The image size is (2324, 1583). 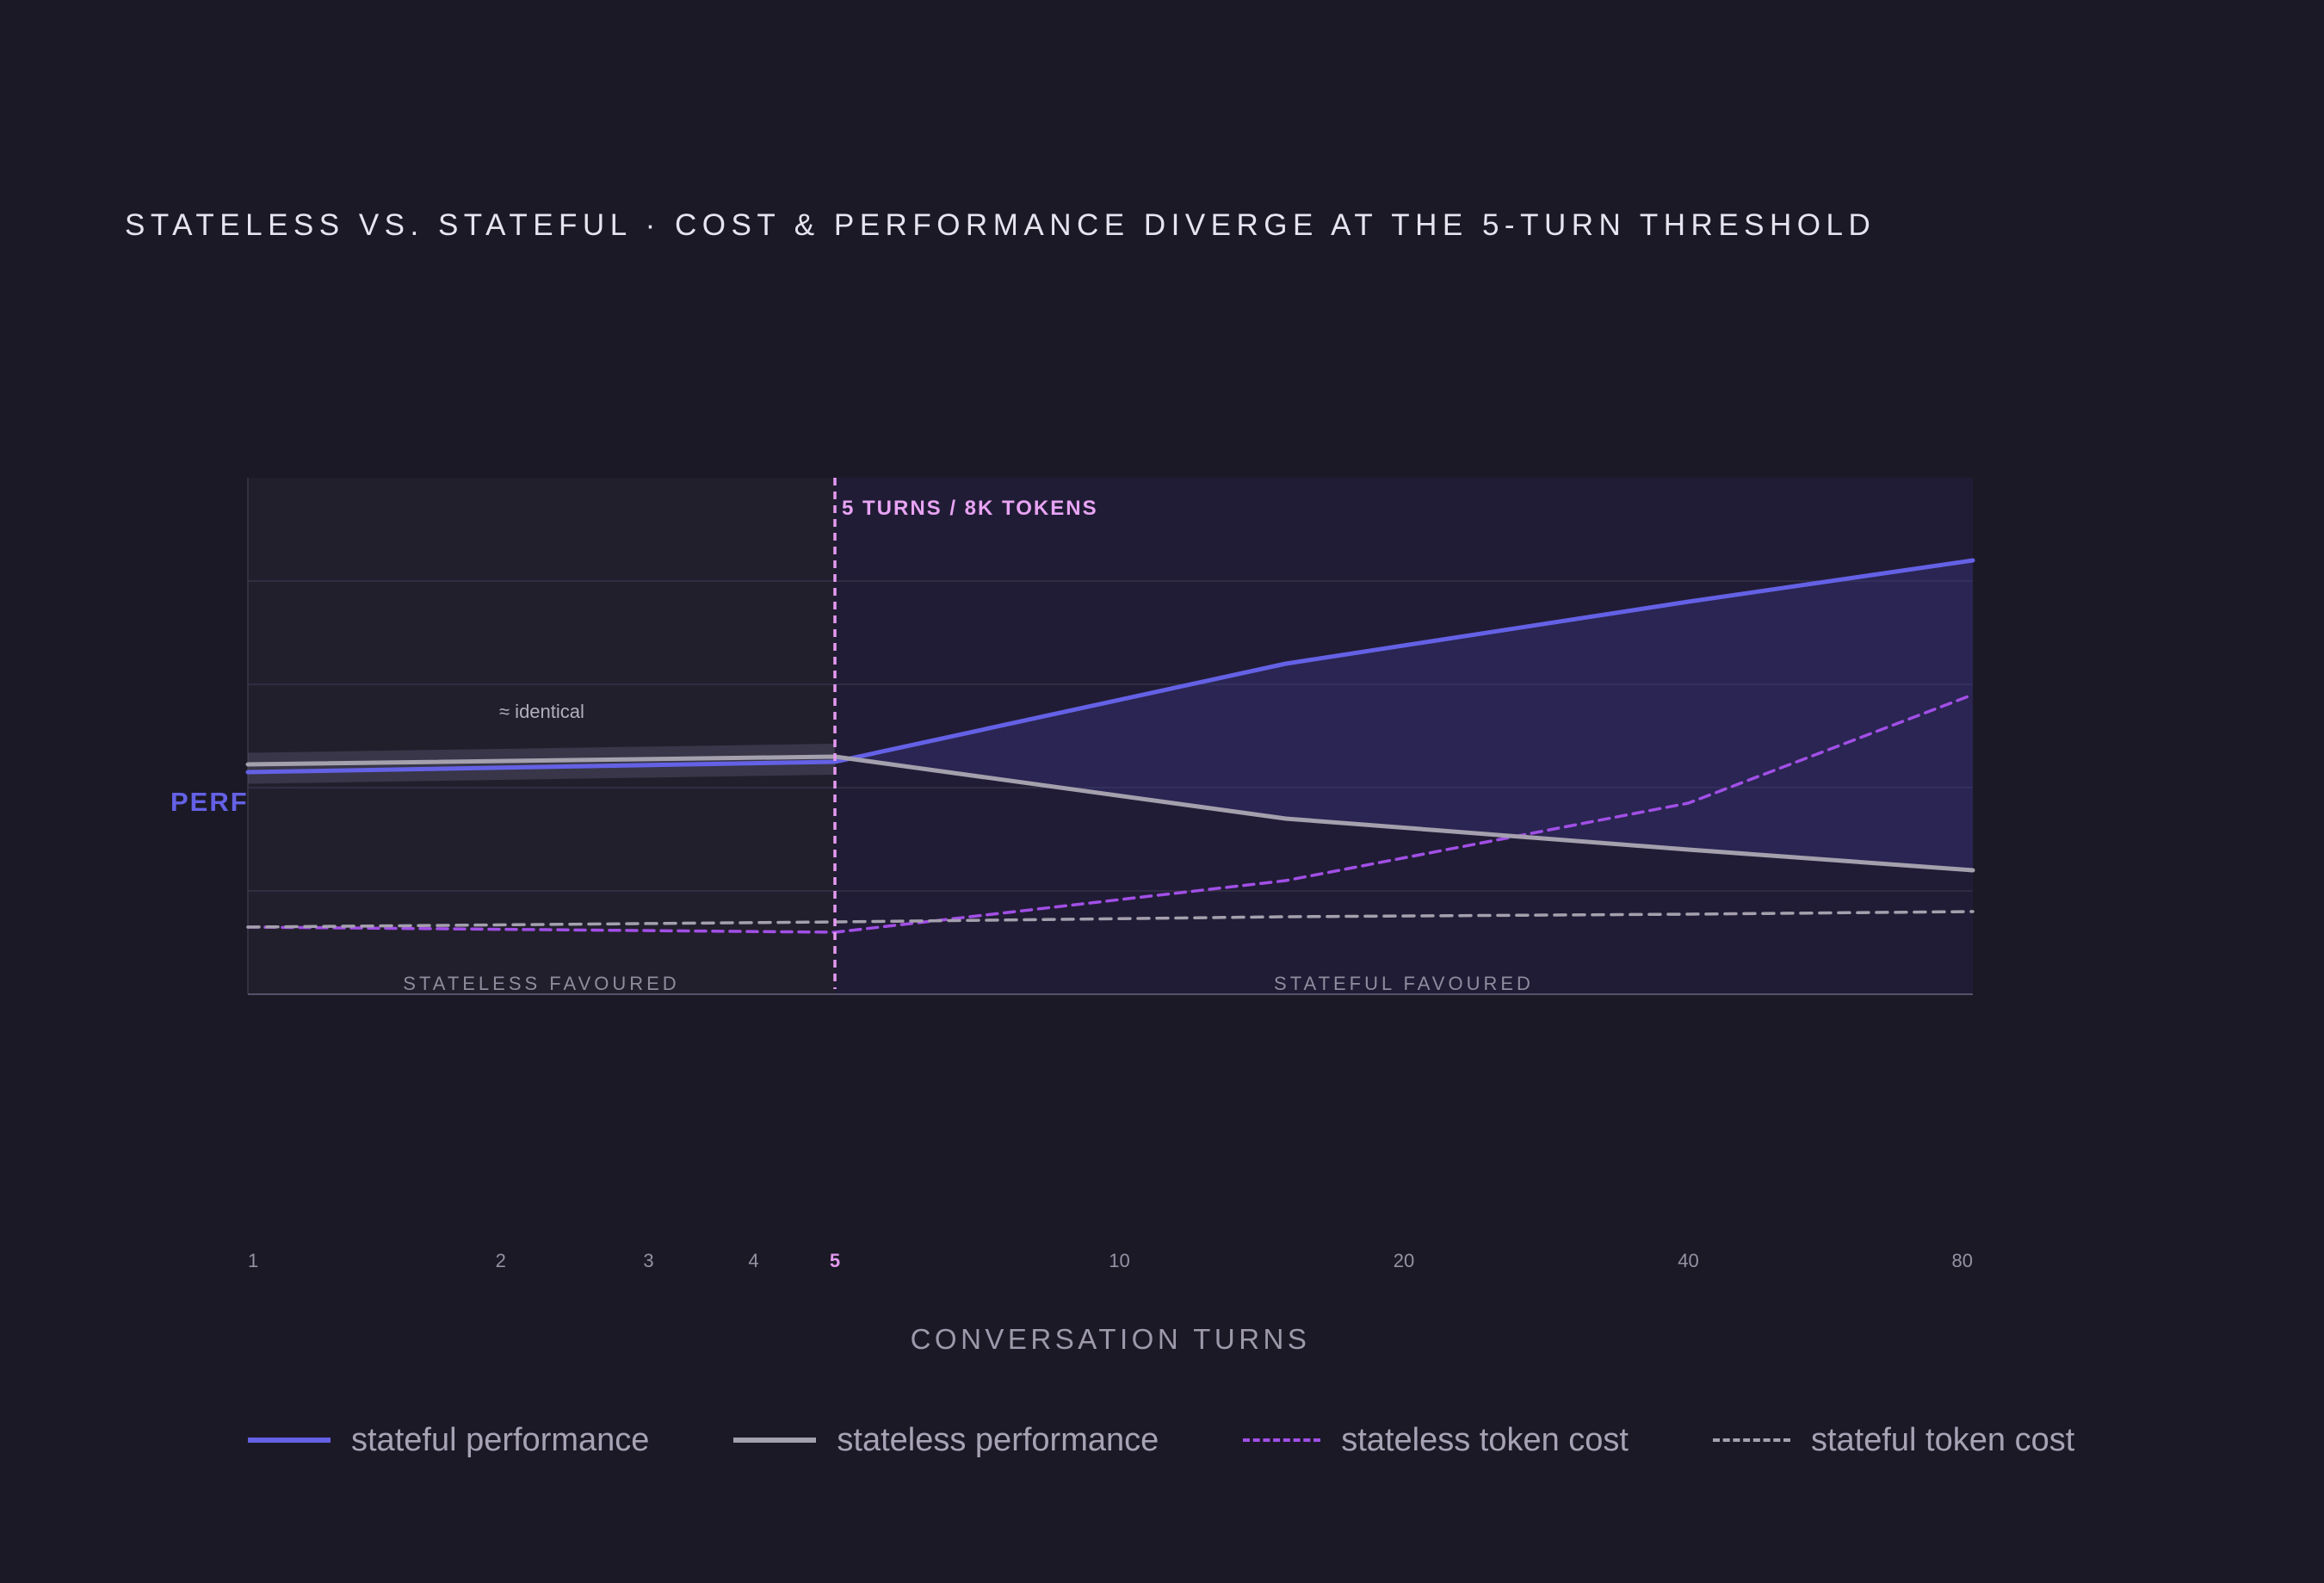 What do you see at coordinates (1404, 1260) in the screenshot?
I see `x-tick-label: 20` at bounding box center [1404, 1260].